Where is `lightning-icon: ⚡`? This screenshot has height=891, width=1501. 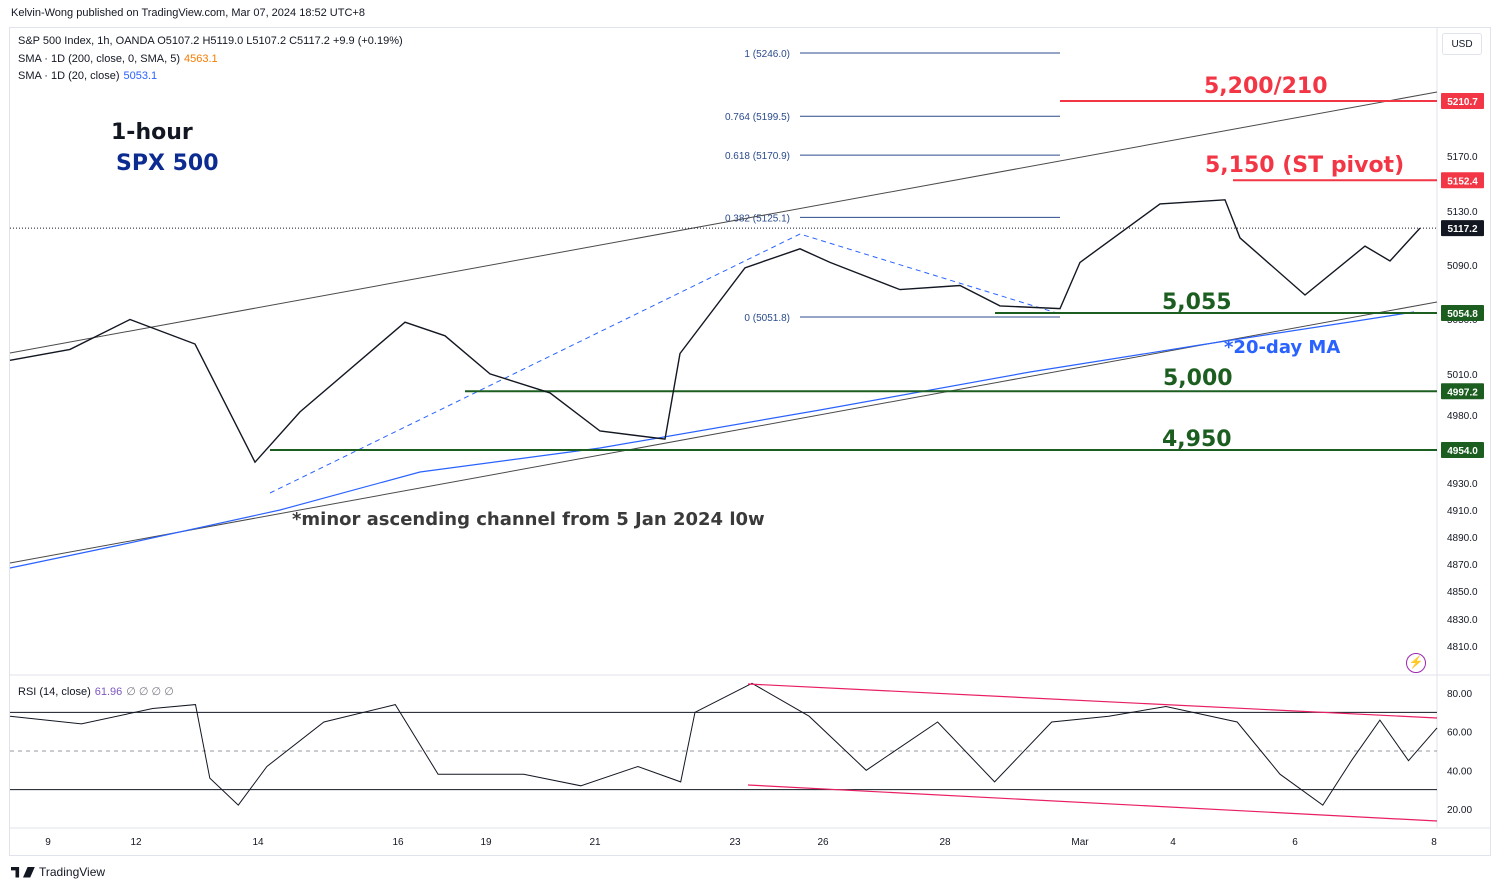 lightning-icon: ⚡ is located at coordinates (1416, 663).